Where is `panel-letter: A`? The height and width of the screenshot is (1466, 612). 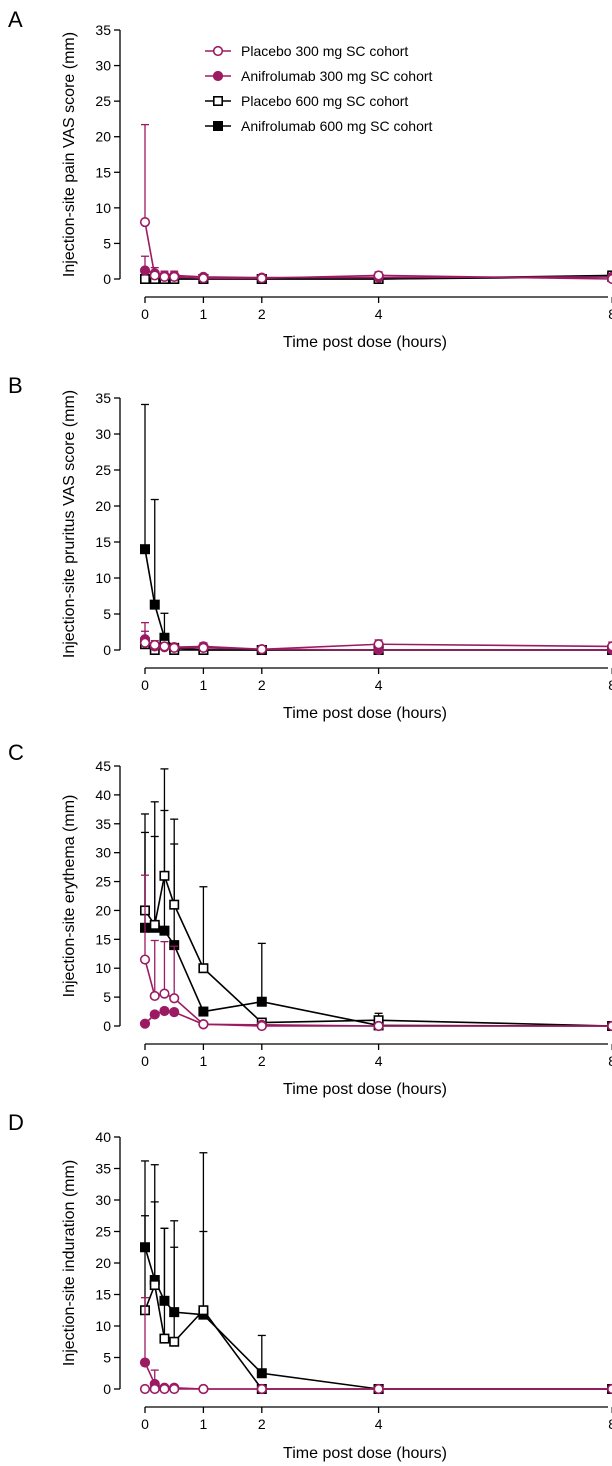 panel-letter: A is located at coordinates (15, 19).